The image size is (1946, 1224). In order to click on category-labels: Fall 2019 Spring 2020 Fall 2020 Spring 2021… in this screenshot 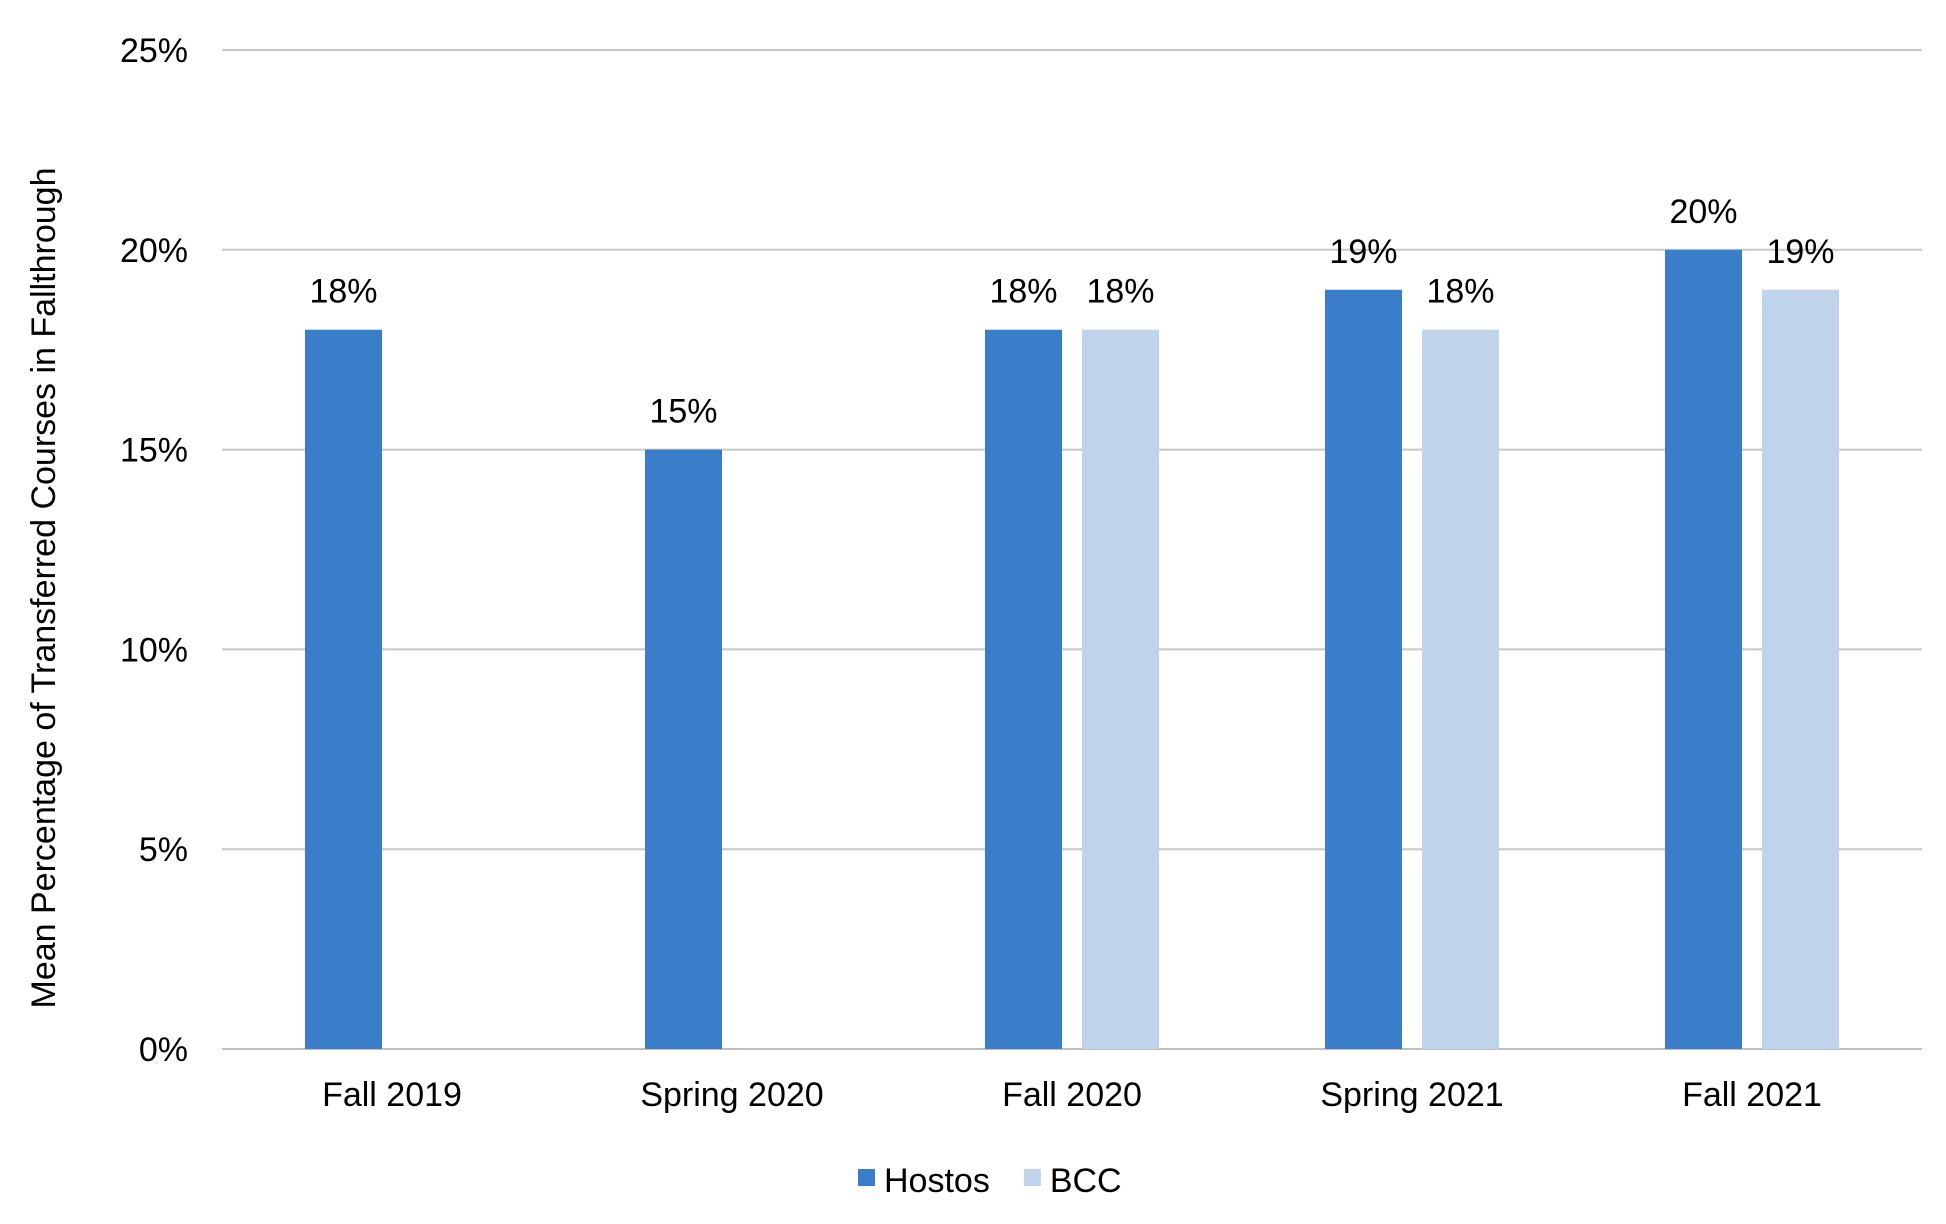, I will do `click(1072, 1095)`.